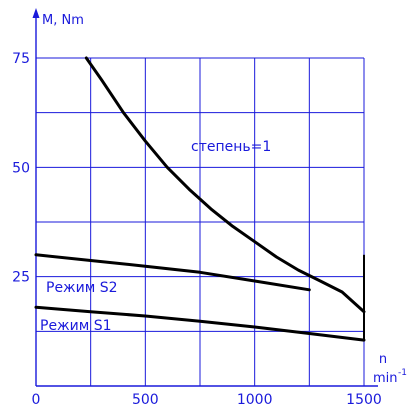 This screenshot has height=405, width=410. What do you see at coordinates (21, 59) in the screenshot?
I see `y-tick-label: 75` at bounding box center [21, 59].